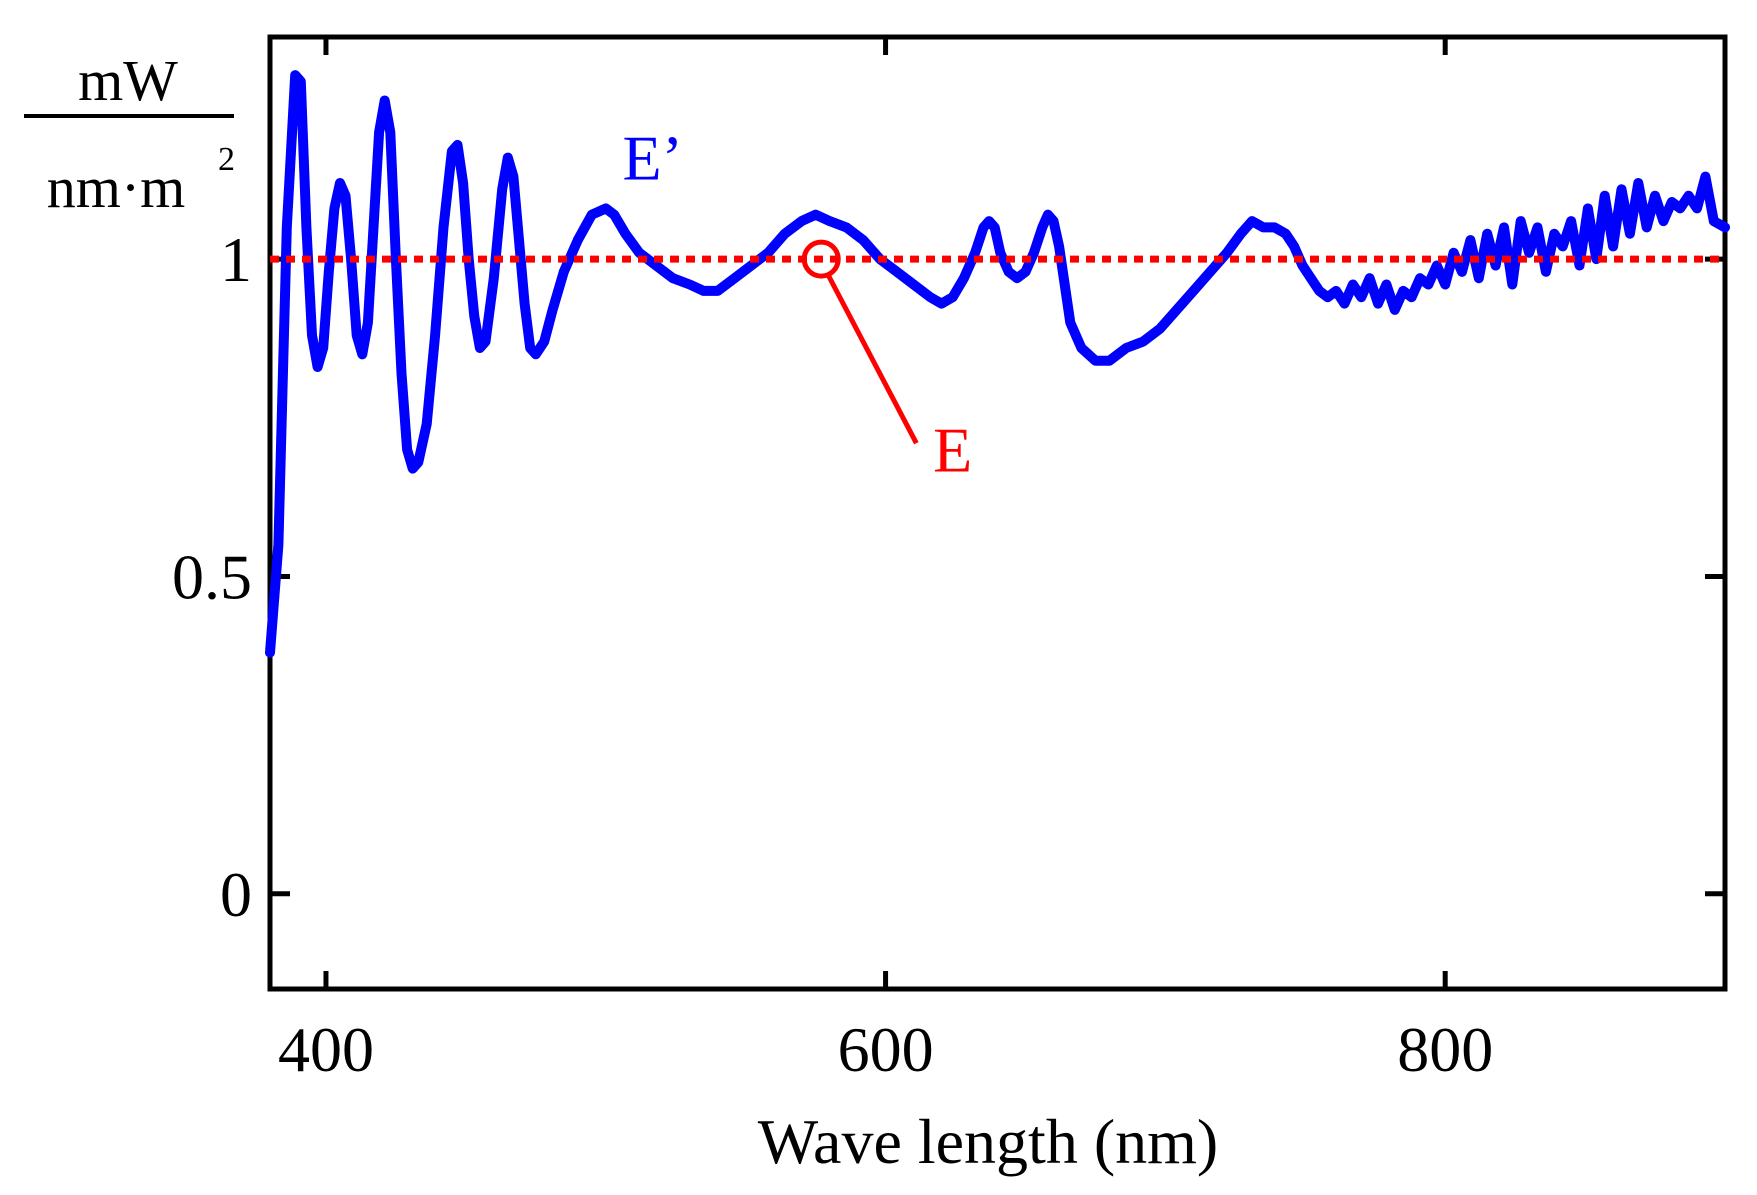  Describe the element at coordinates (128, 80) in the screenshot. I see `y-unit-numerator: mW` at that location.